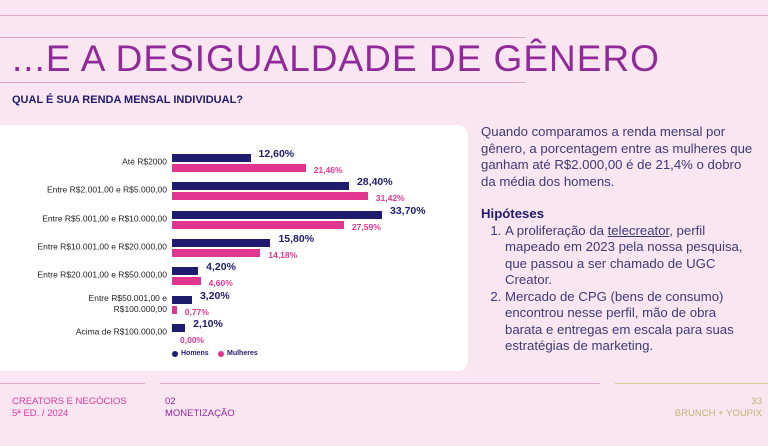  Describe the element at coordinates (195, 353) in the screenshot. I see `legend-label: Homens` at that location.